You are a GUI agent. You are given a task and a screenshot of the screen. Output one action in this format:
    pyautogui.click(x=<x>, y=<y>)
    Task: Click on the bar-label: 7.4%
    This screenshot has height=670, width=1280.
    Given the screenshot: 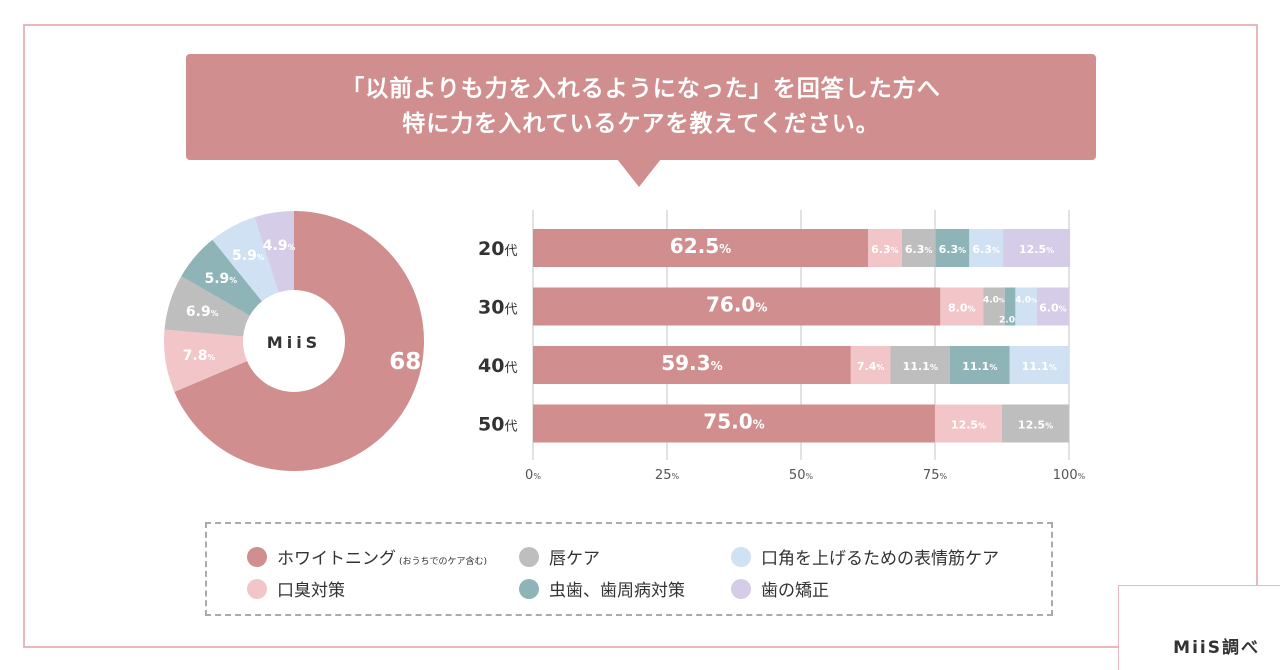 What is the action you would take?
    pyautogui.click(x=871, y=366)
    